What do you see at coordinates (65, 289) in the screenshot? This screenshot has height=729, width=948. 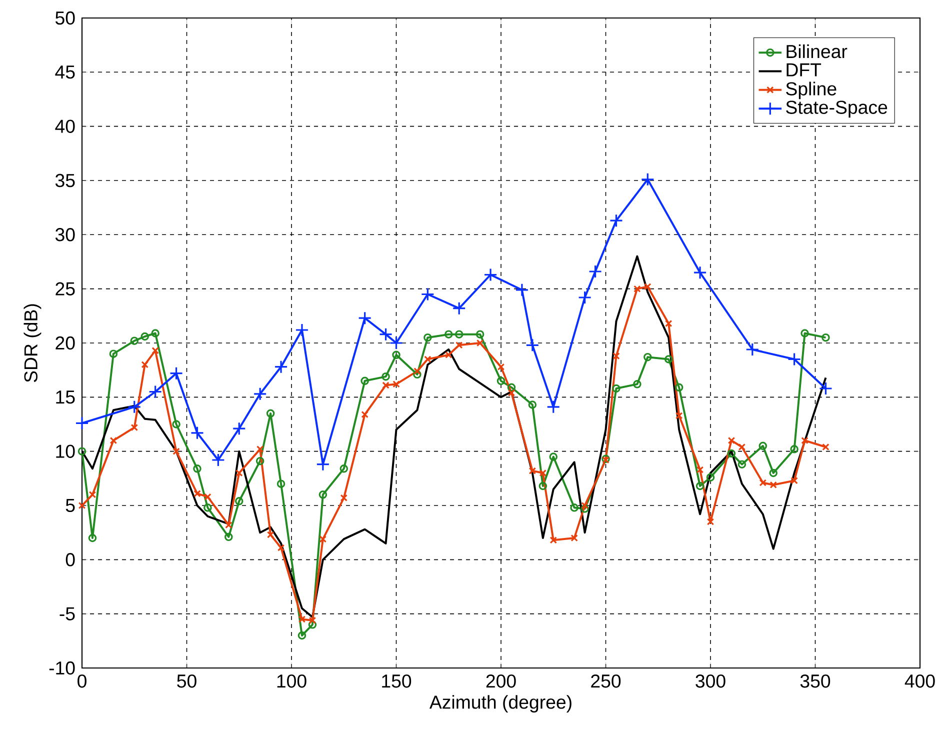 I see `y-tick-label: 25` at bounding box center [65, 289].